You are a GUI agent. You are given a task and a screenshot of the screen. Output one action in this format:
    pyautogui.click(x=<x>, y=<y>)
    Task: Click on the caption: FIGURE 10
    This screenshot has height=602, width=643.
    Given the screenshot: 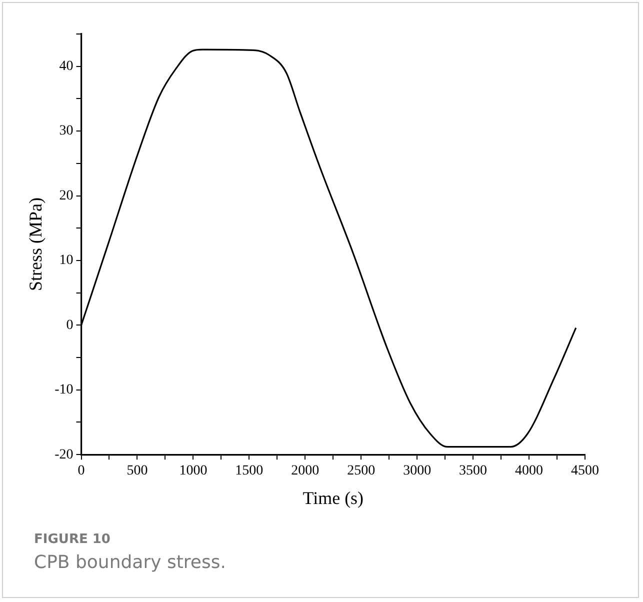 What is the action you would take?
    pyautogui.click(x=72, y=539)
    